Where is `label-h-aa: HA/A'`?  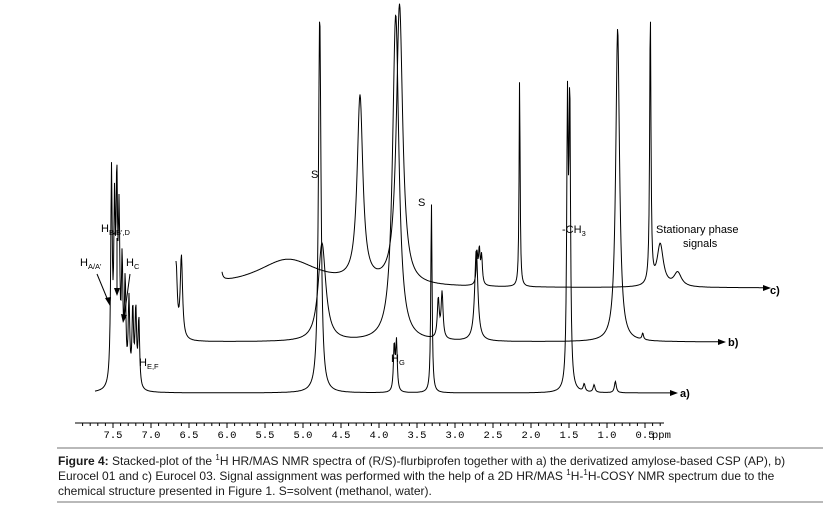
label-h-aa: HA/A' is located at coordinates (91, 264).